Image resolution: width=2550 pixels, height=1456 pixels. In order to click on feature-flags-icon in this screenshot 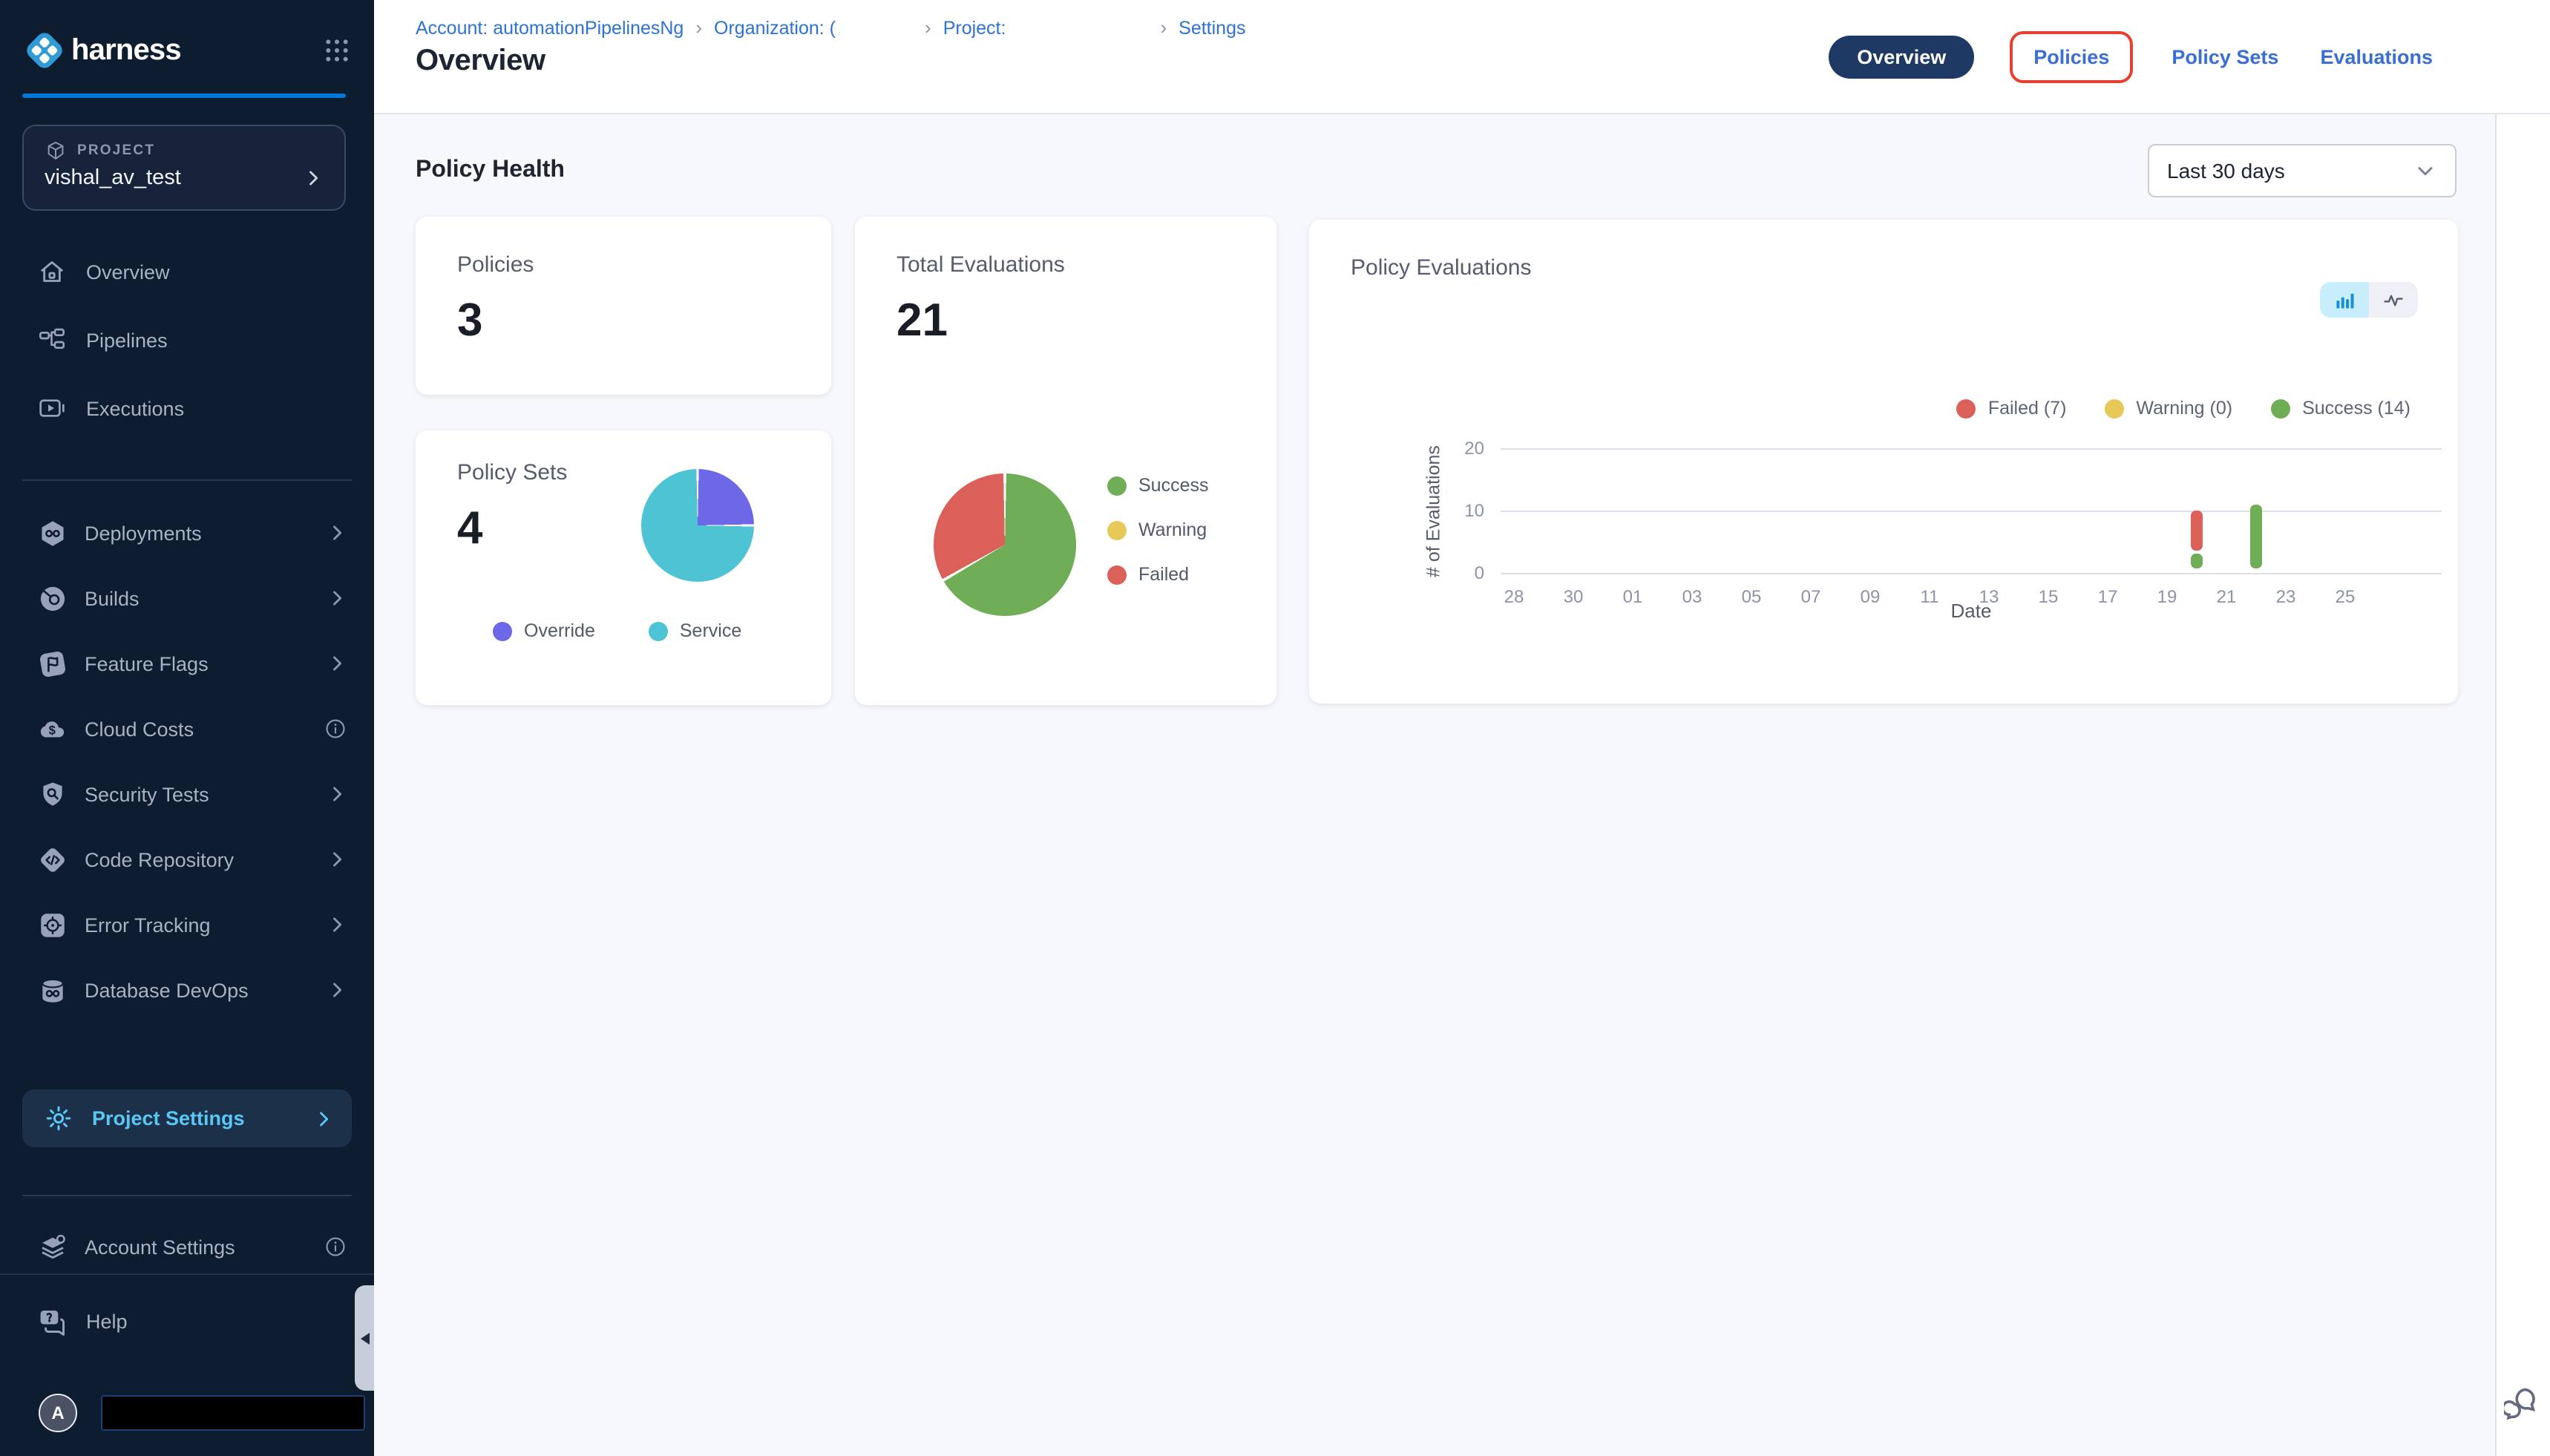, I will do `click(52, 664)`.